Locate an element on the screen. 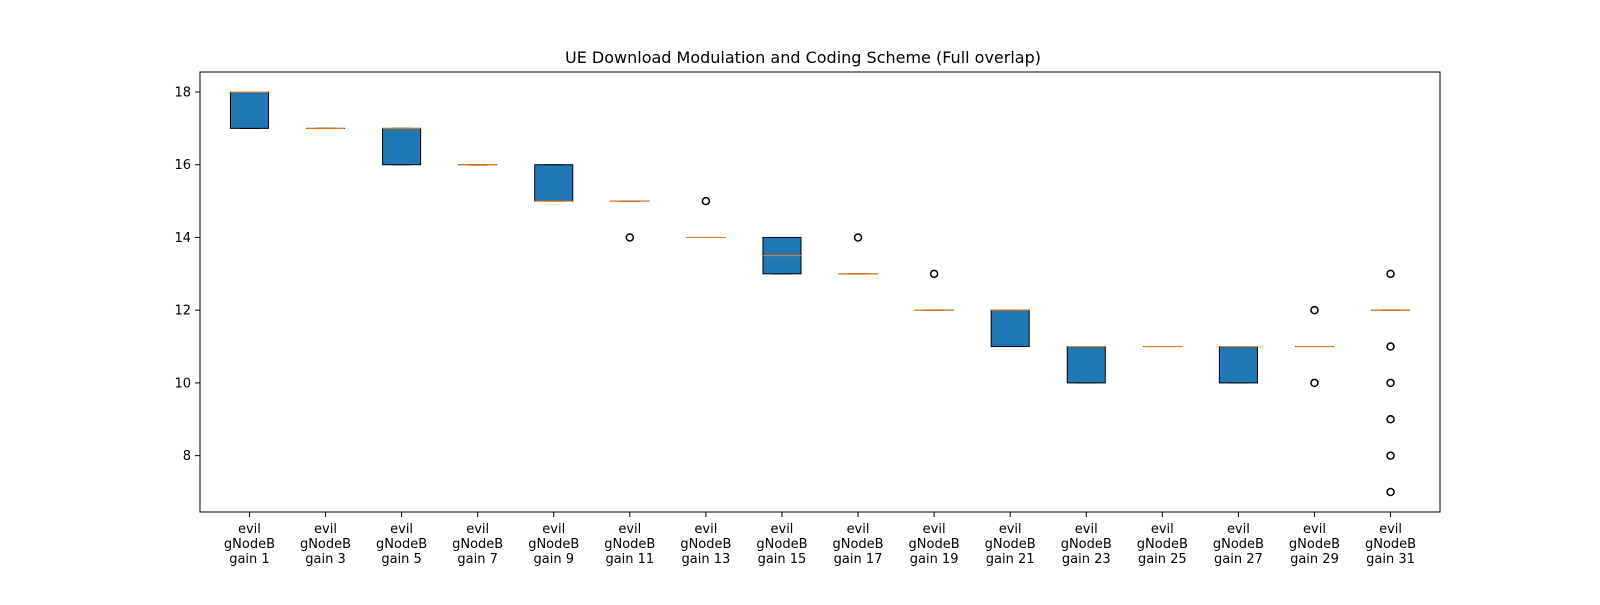 This screenshot has height=605, width=1600. x-tick-label-line: gain 19 is located at coordinates (934, 559).